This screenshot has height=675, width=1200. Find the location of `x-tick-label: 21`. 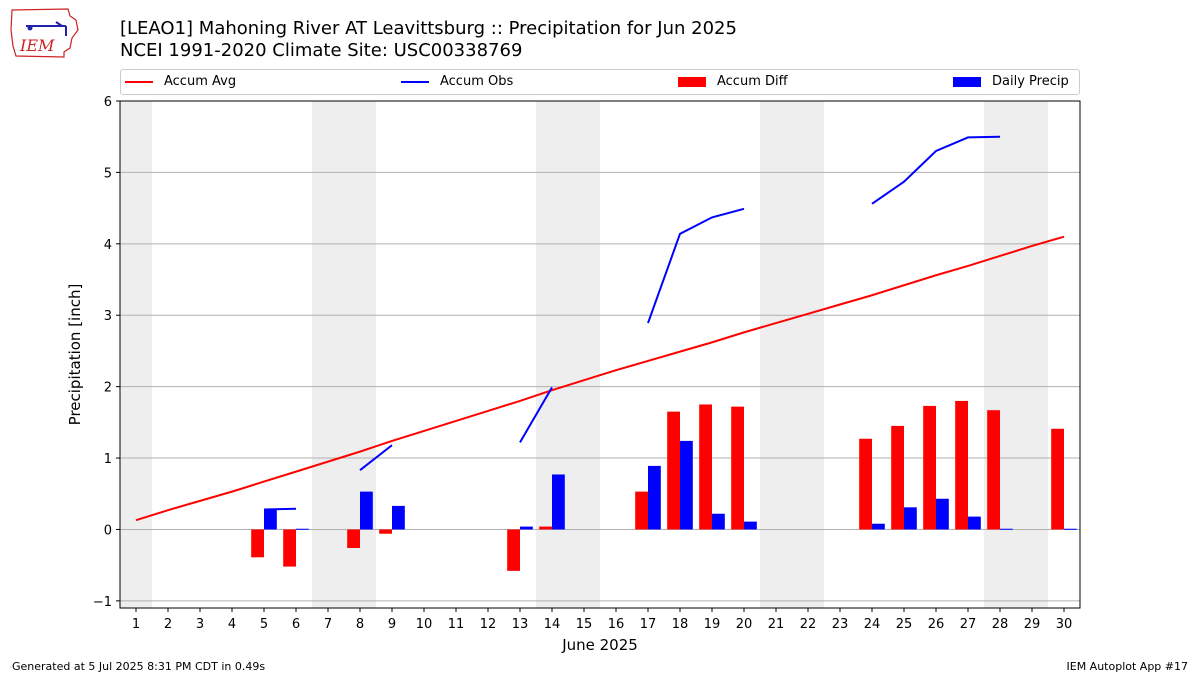

x-tick-label: 21 is located at coordinates (776, 624).